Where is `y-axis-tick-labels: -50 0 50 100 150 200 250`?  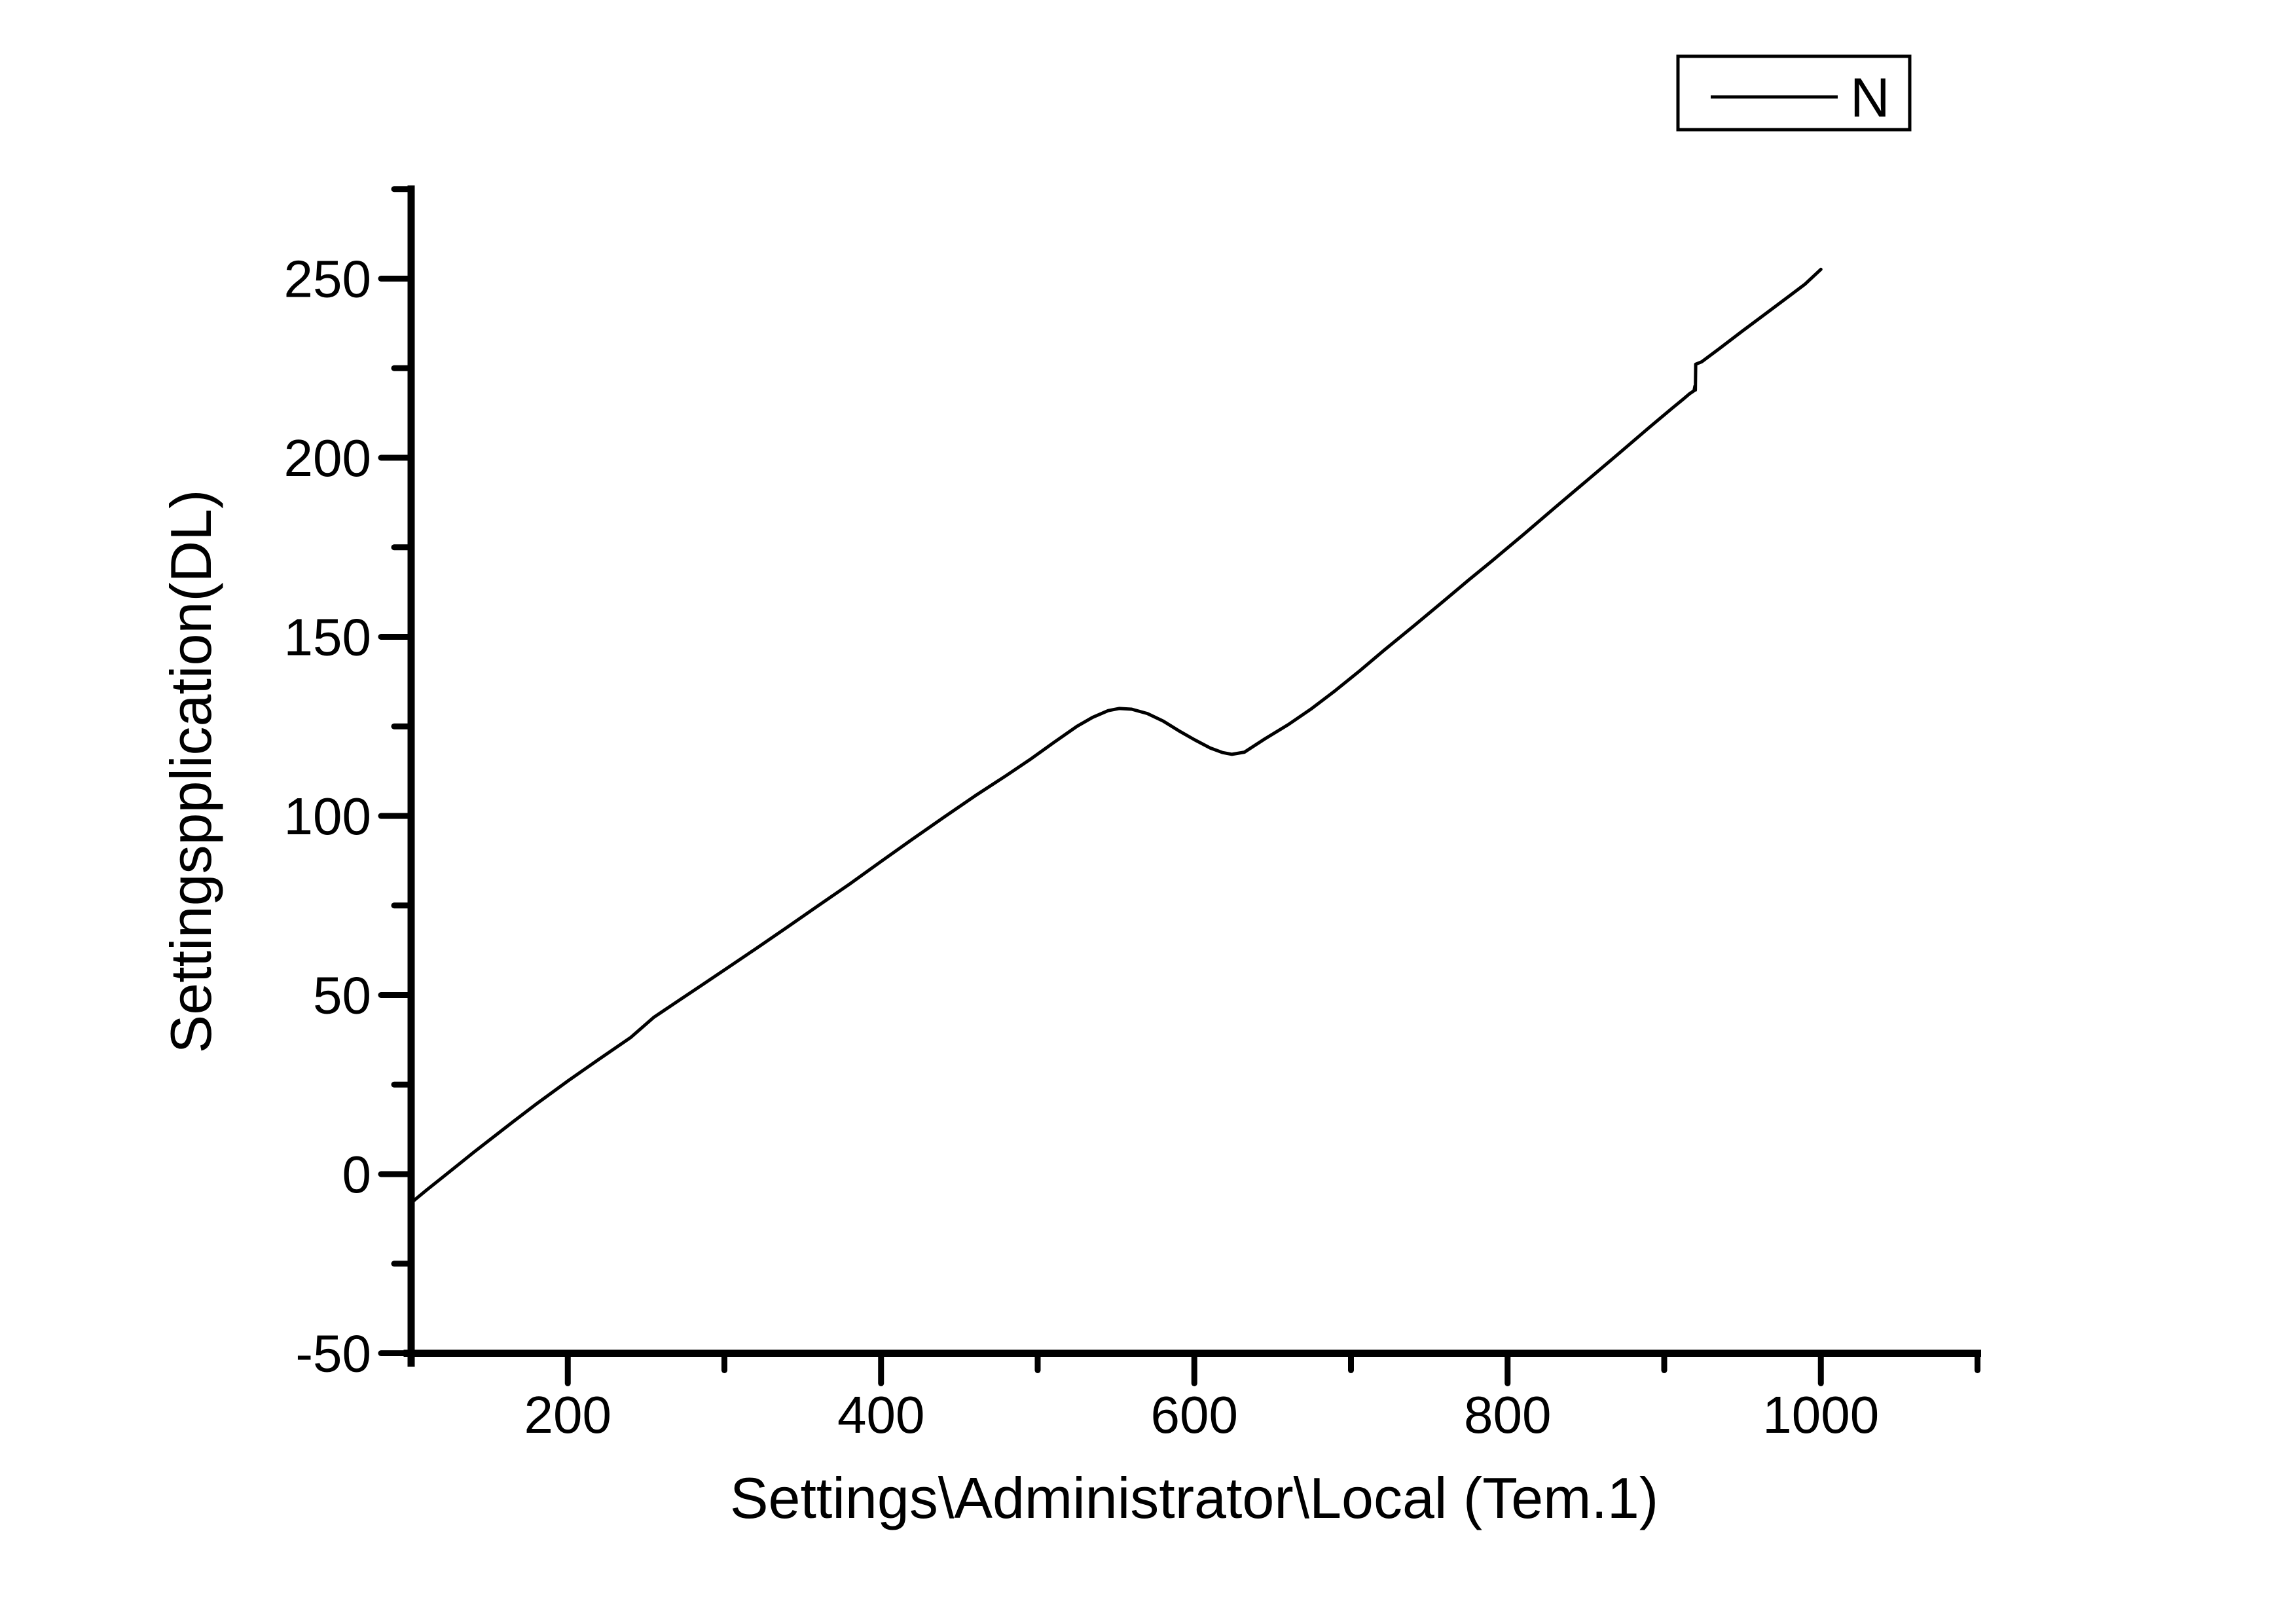
y-axis-tick-labels: -50 0 50 100 150 200 250 is located at coordinates (327, 816).